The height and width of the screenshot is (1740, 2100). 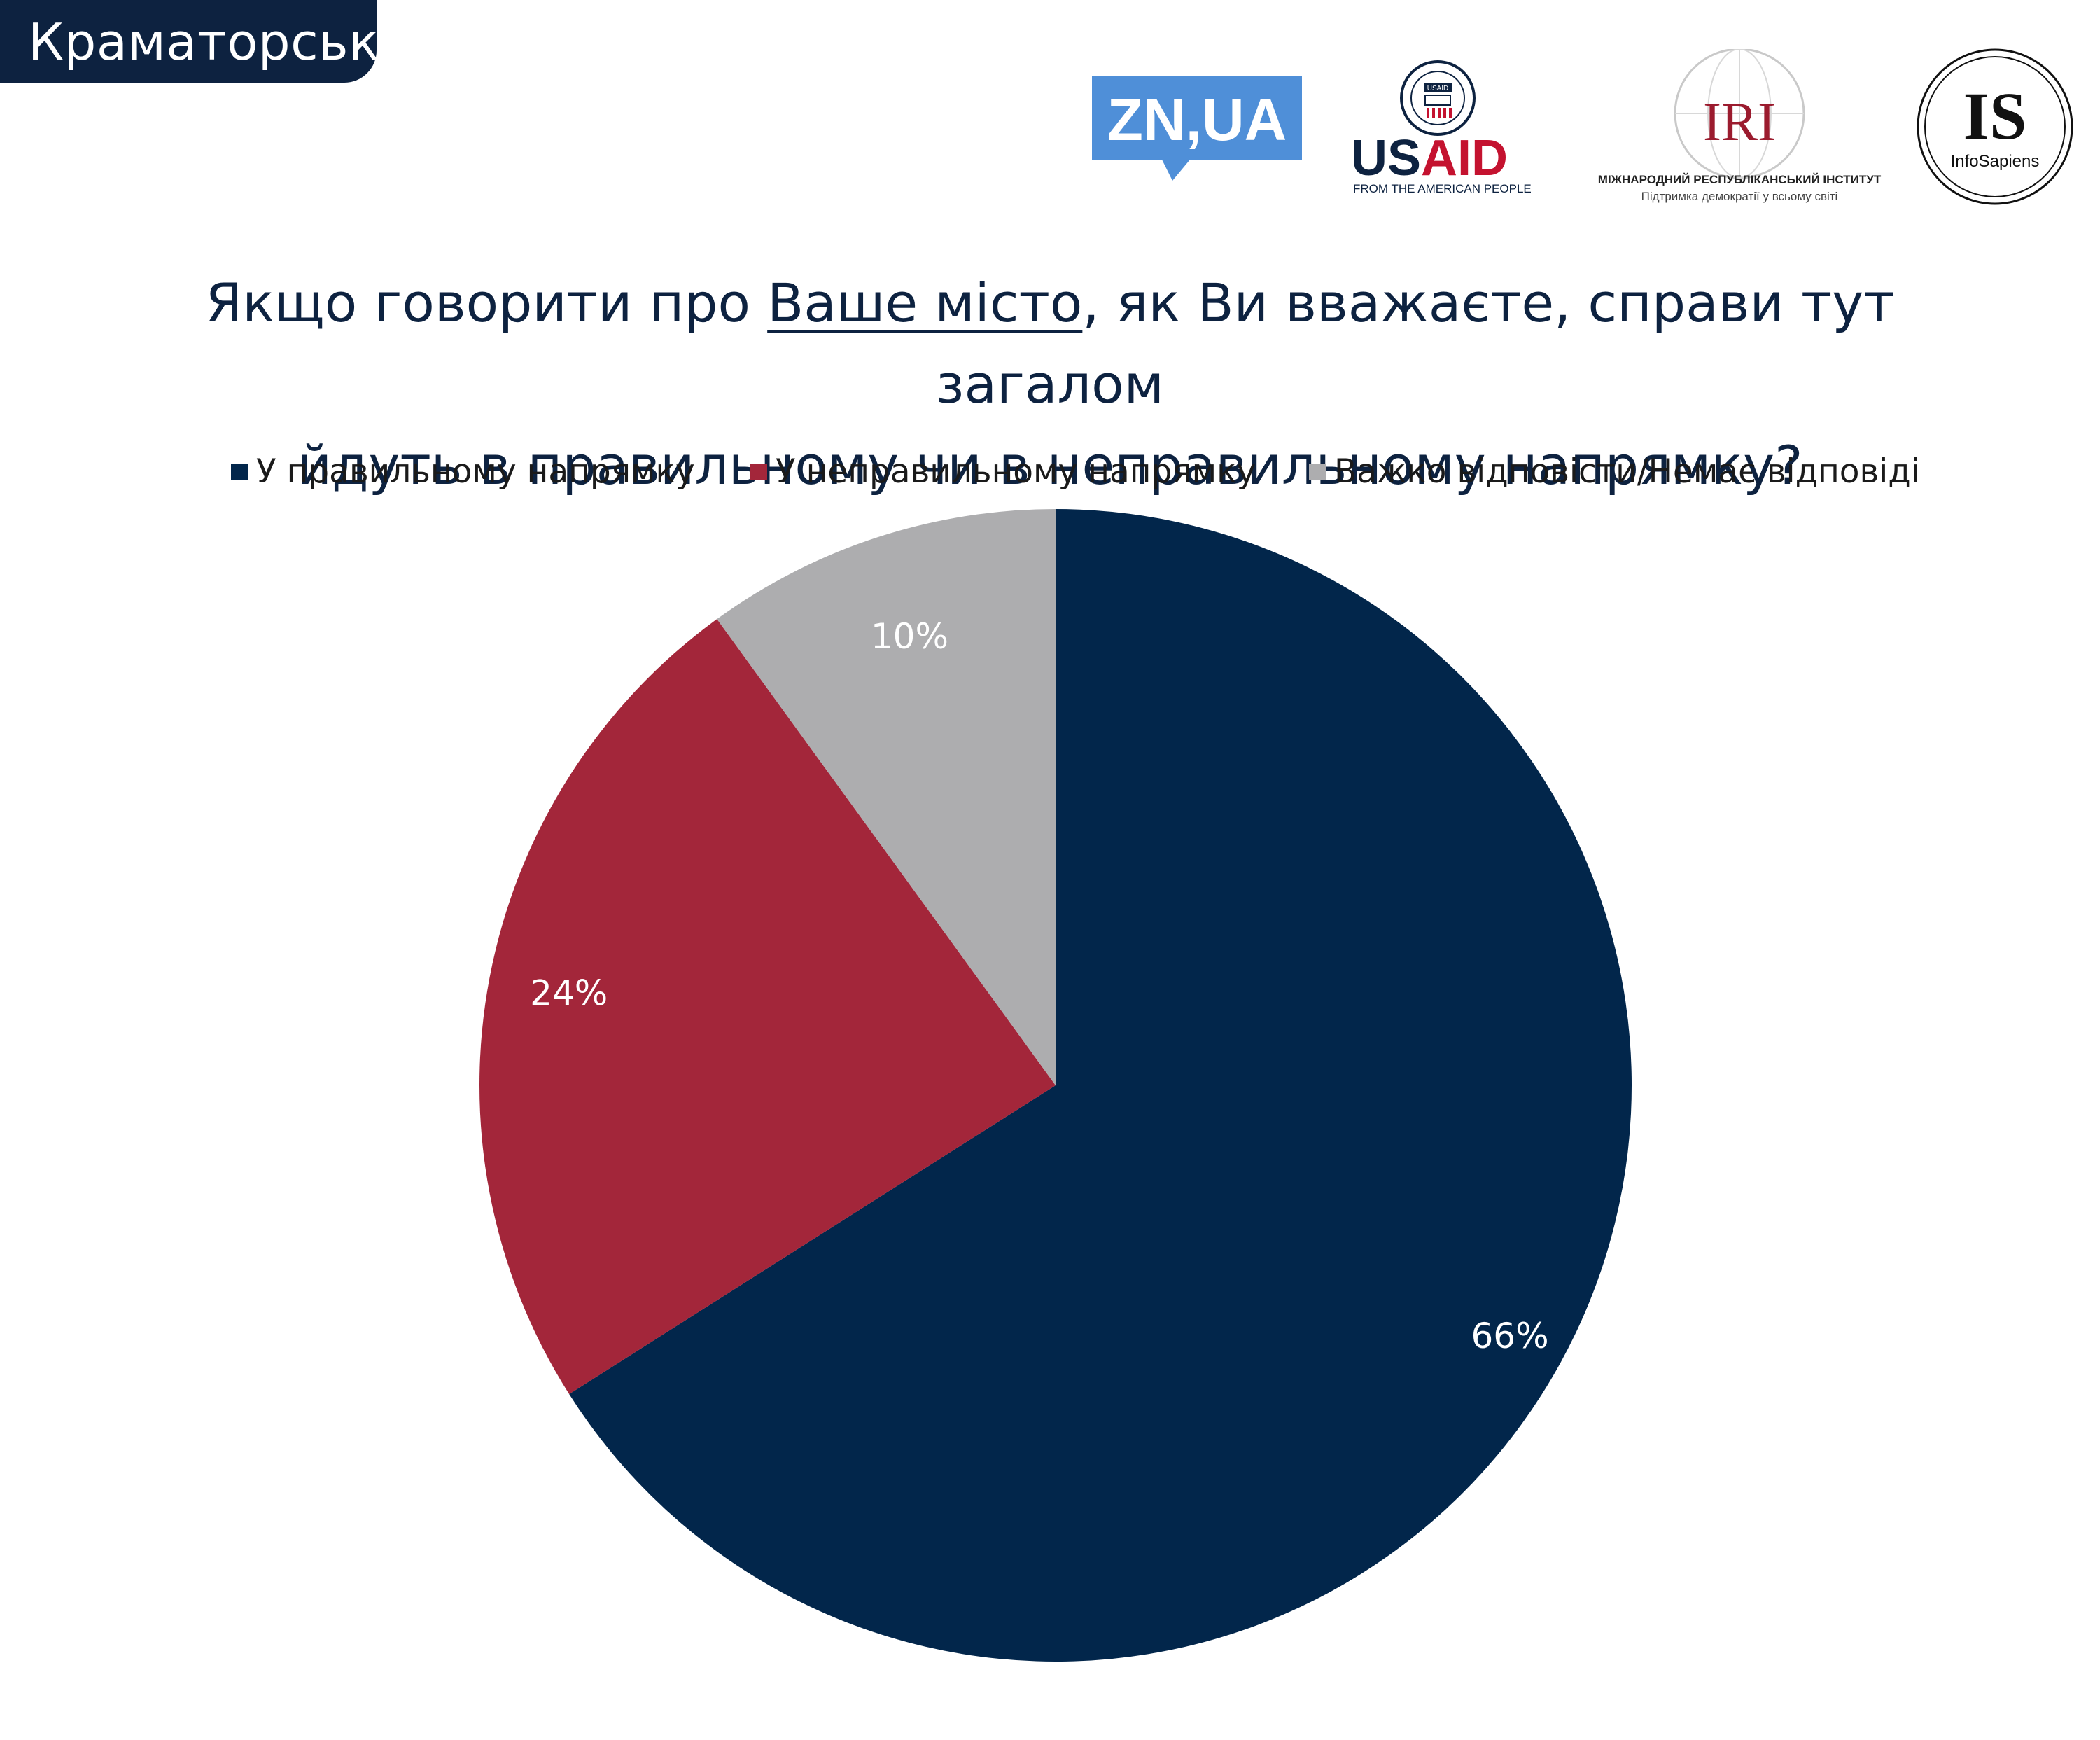 I want to click on city-label: Краматорськ, so click(x=204, y=42).